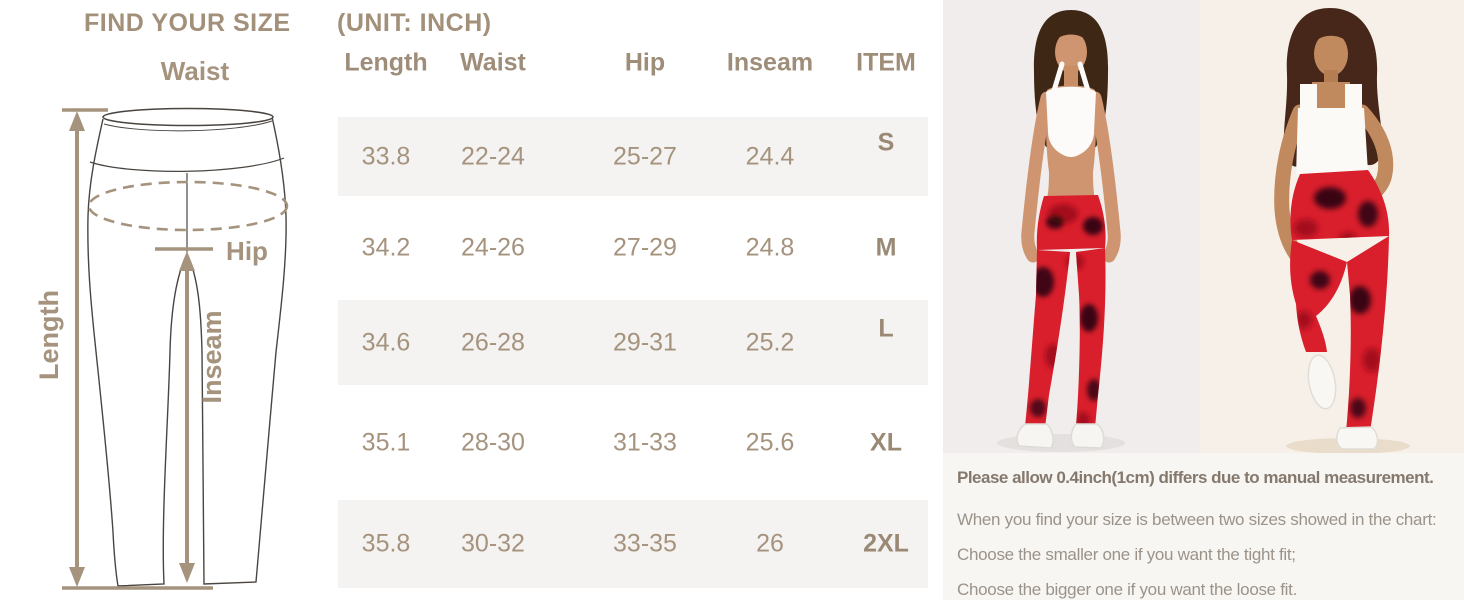 This screenshot has height=600, width=1464. I want to click on hip-dashed-ellipse, so click(188, 206).